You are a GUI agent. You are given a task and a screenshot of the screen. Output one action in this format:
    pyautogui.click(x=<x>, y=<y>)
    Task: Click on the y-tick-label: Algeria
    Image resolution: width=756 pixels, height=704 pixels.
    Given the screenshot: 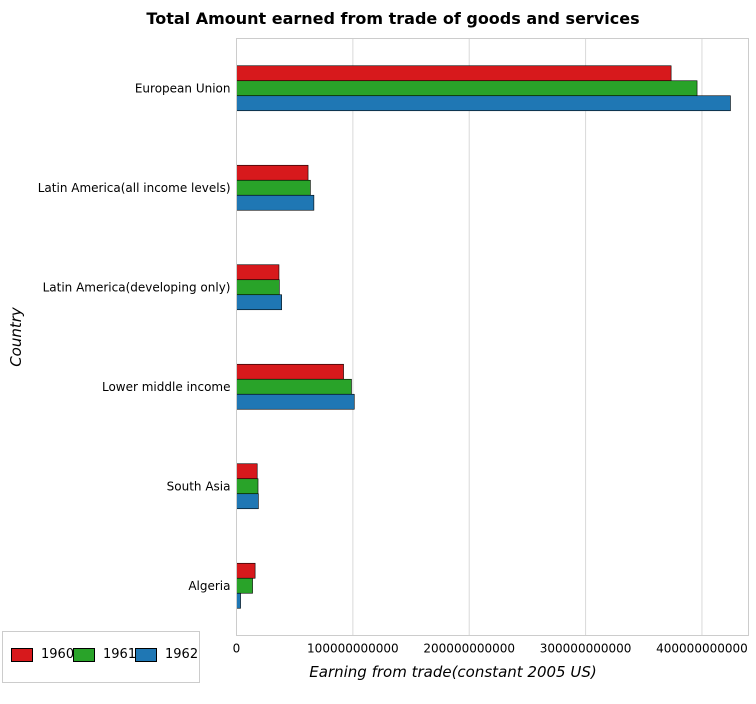 What is the action you would take?
    pyautogui.click(x=209, y=586)
    